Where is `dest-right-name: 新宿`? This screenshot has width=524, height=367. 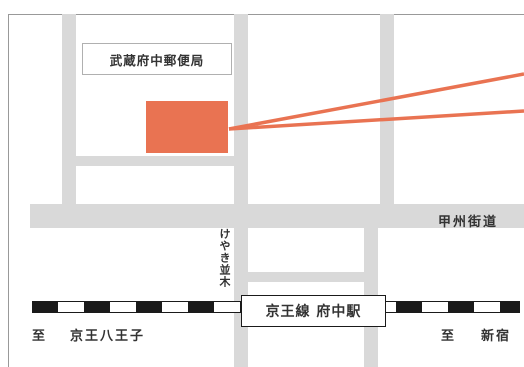
dest-right-name: 新宿 is located at coordinates (496, 336).